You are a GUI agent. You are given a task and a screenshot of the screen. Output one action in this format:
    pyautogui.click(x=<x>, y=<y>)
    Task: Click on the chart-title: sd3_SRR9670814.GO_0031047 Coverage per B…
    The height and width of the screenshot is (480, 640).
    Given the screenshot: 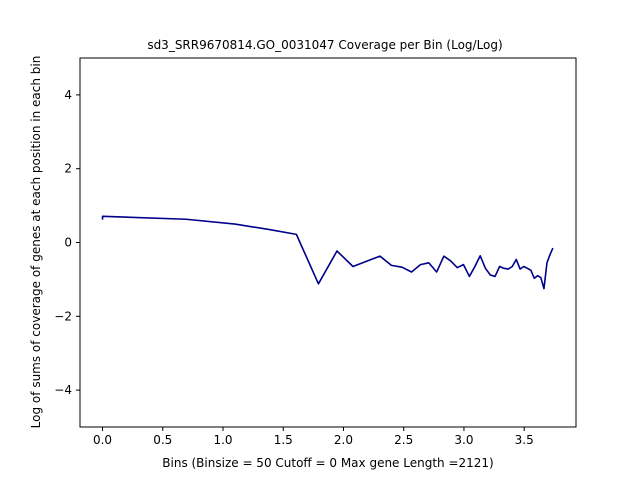 What is the action you would take?
    pyautogui.click(x=324, y=45)
    